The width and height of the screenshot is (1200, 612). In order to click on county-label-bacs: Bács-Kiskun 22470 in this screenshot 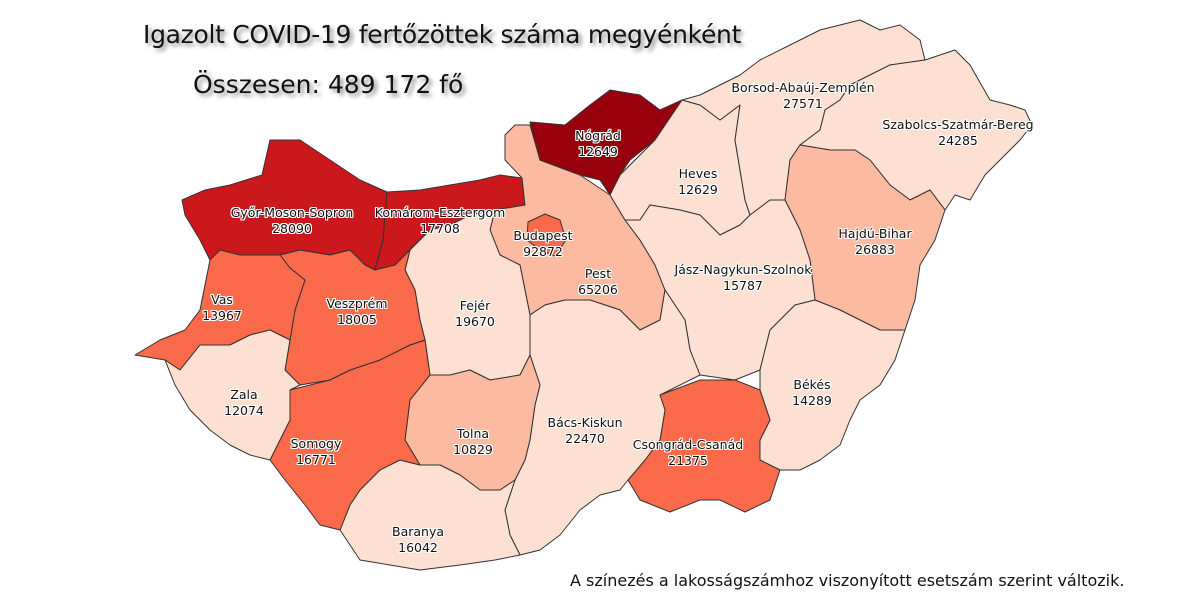, I will do `click(584, 431)`.